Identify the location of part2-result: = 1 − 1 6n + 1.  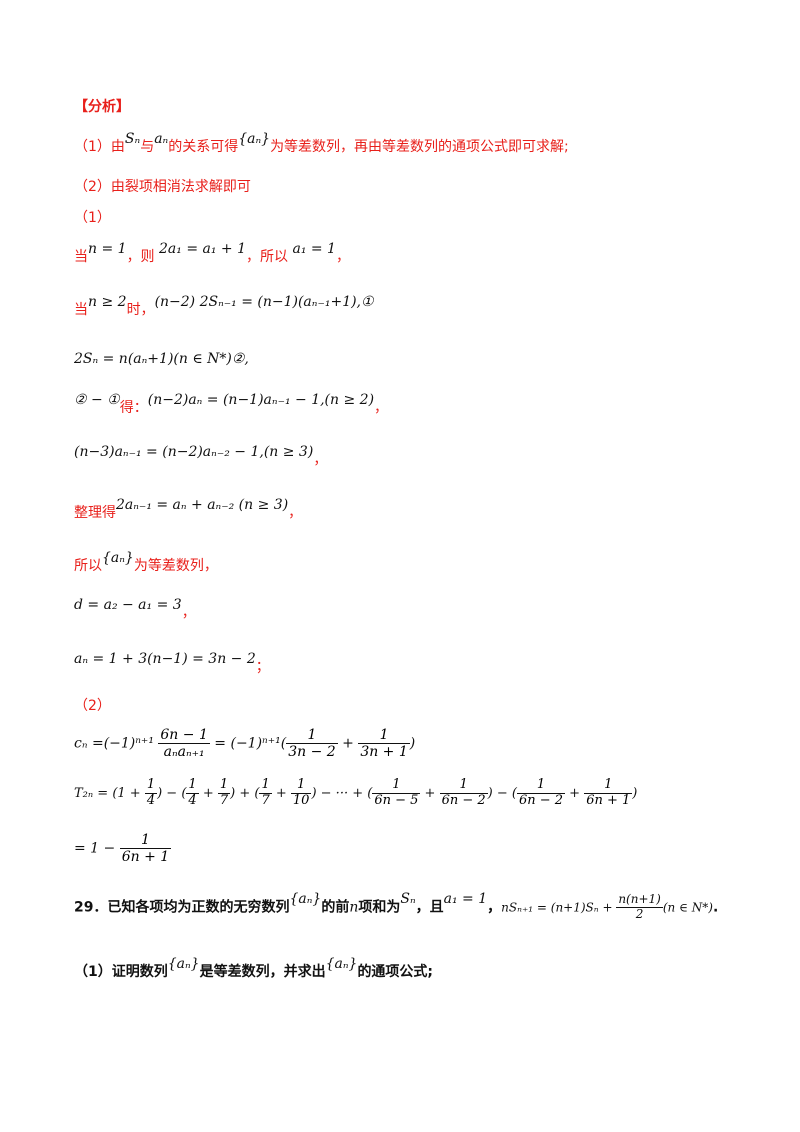
(123, 848).